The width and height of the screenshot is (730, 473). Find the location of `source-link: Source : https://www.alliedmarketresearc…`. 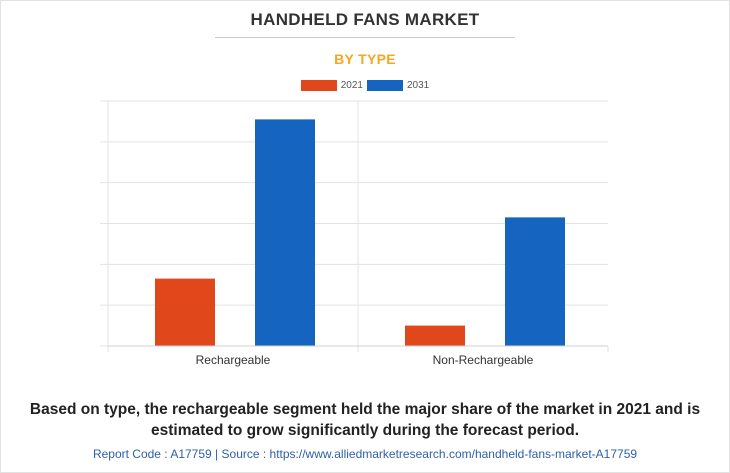

source-link: Source : https://www.alliedmarketresearc… is located at coordinates (429, 454).